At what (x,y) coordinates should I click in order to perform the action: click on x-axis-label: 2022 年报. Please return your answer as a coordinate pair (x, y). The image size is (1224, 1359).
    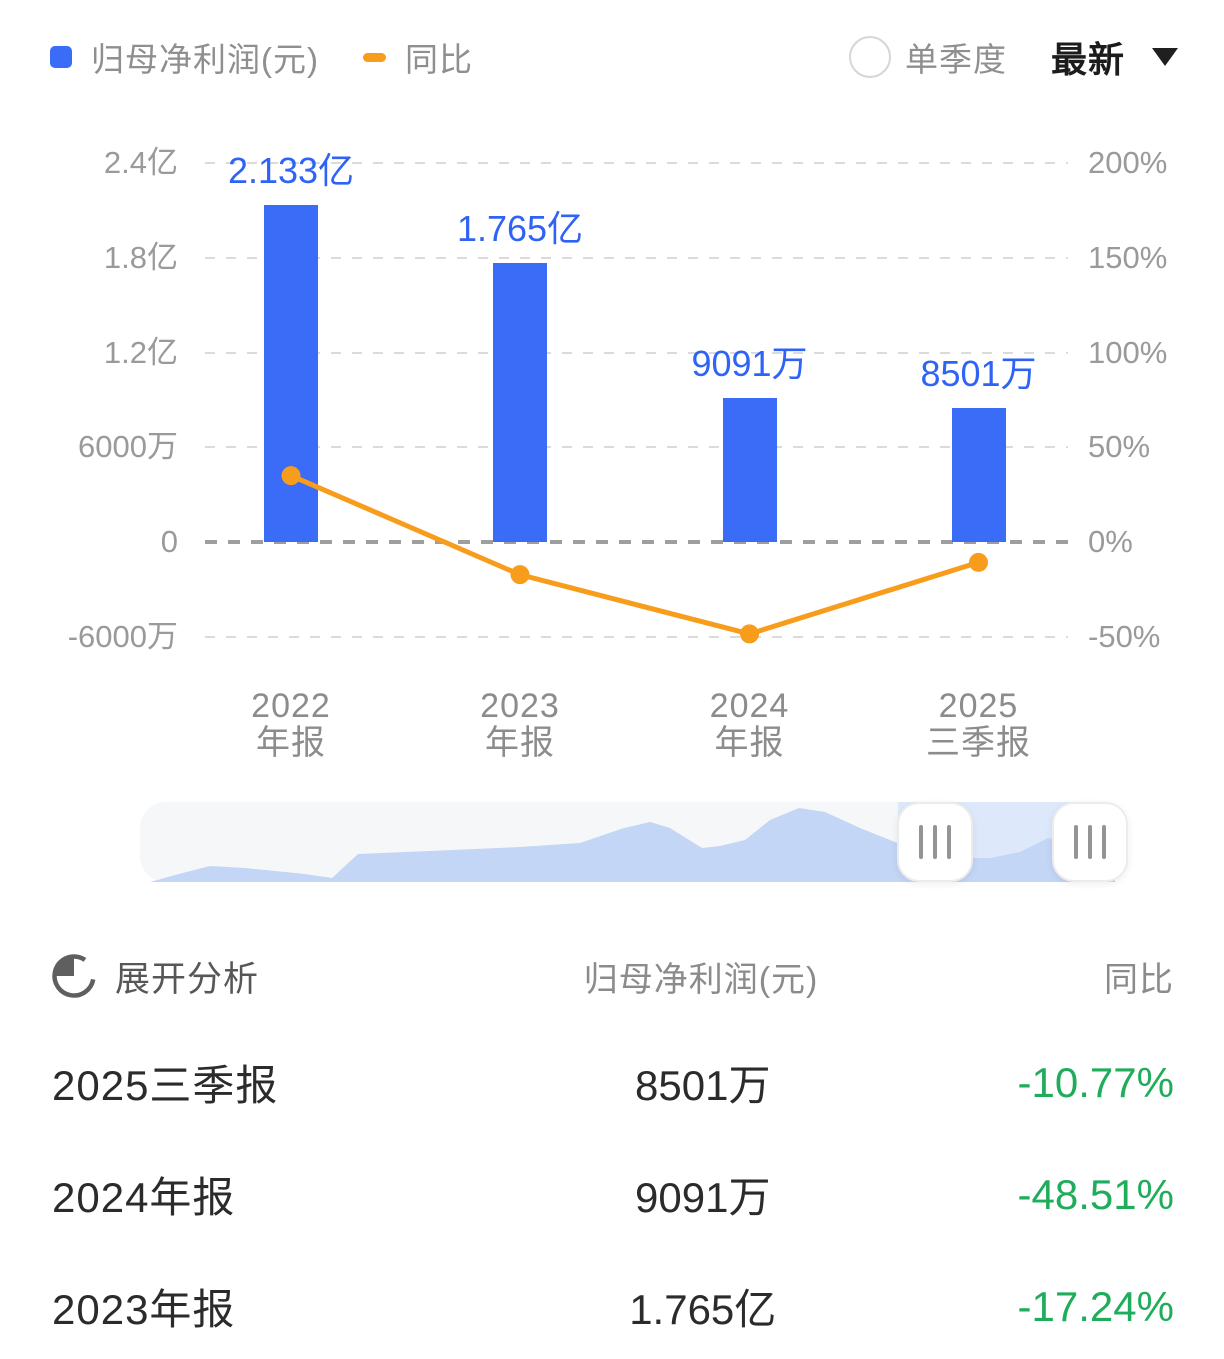
    Looking at the image, I should click on (291, 724).